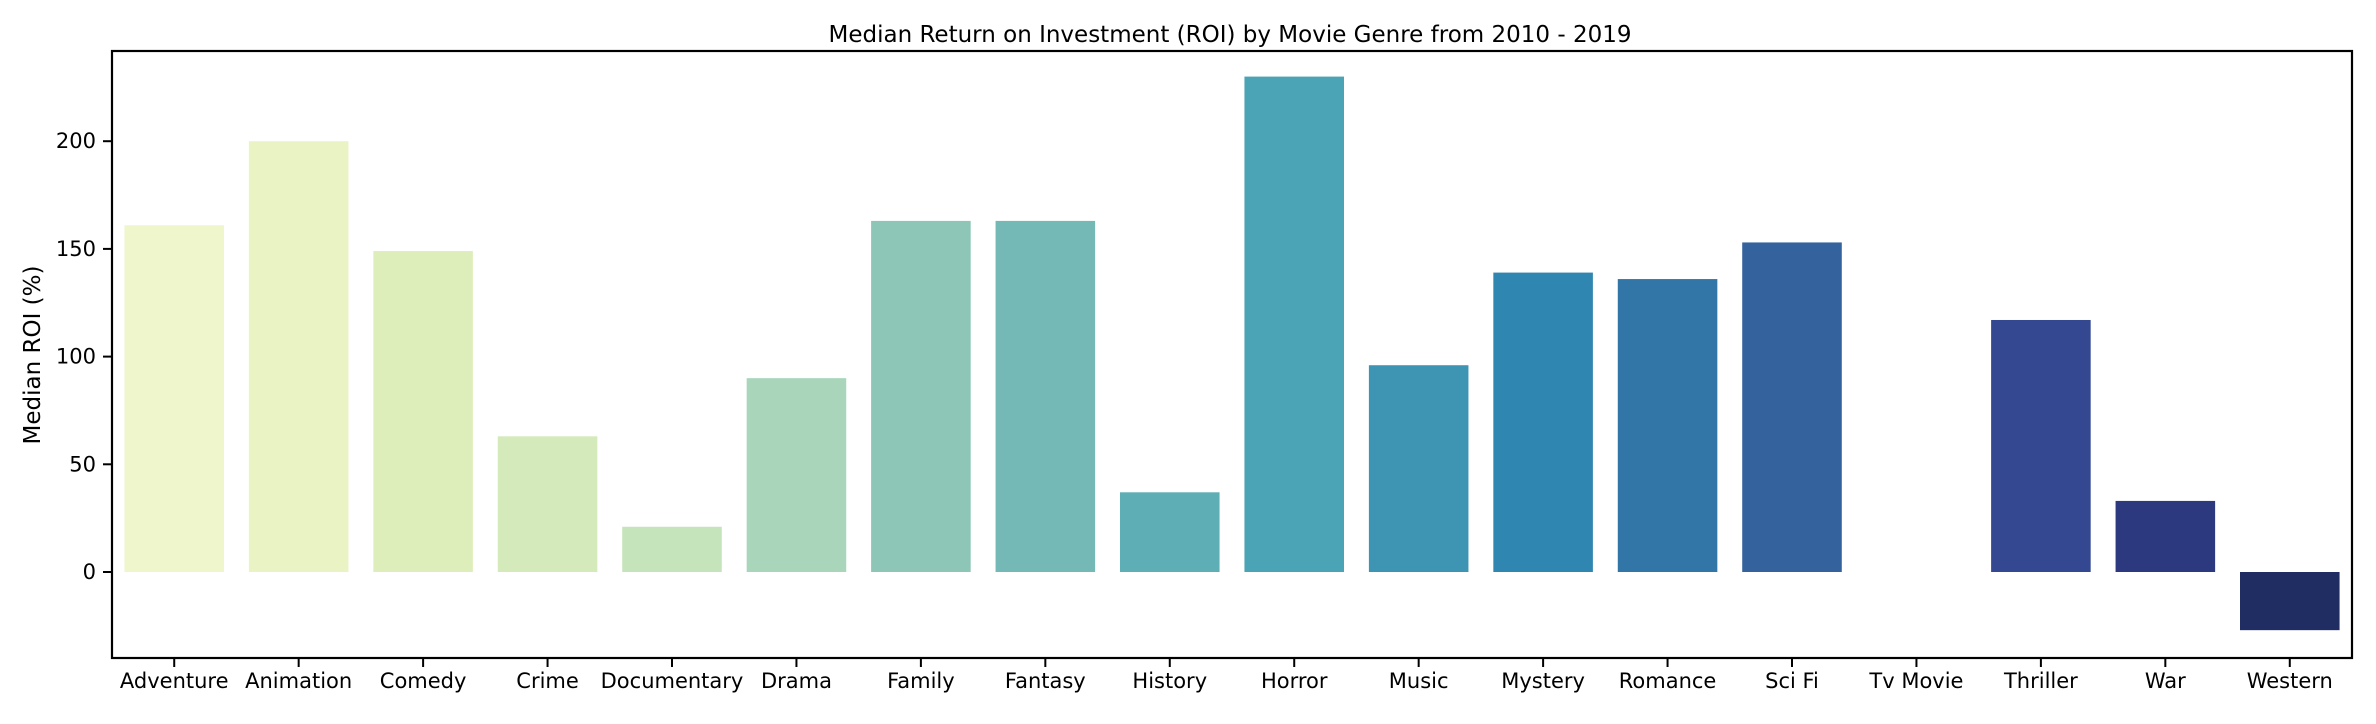  Describe the element at coordinates (921, 681) in the screenshot. I see `x-tick-label: Family` at that location.